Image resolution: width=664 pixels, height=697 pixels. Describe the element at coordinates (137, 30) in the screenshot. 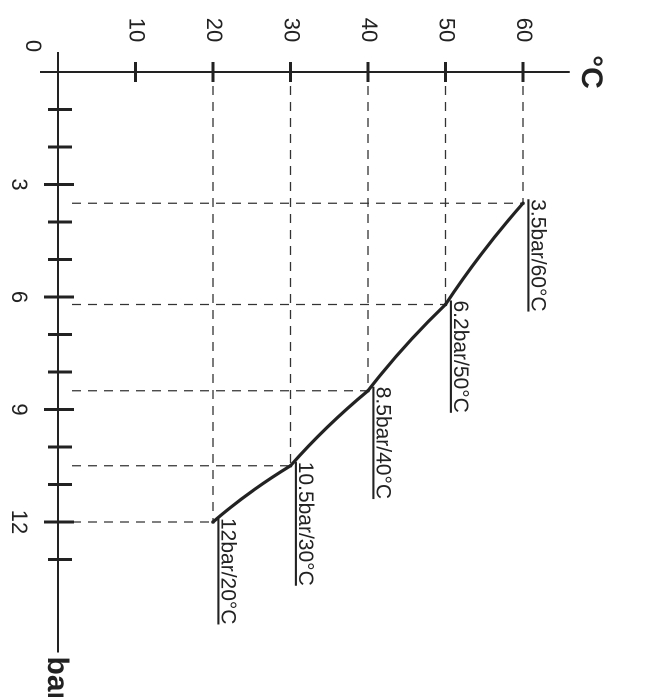

I see `temperature-tick-label-10: 10` at that location.